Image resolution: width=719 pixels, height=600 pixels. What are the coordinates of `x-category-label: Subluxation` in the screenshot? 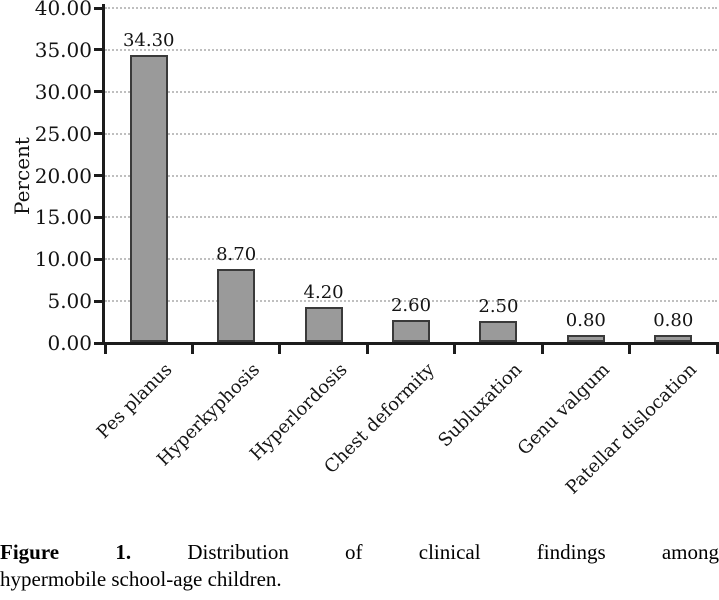 It's located at (480, 405).